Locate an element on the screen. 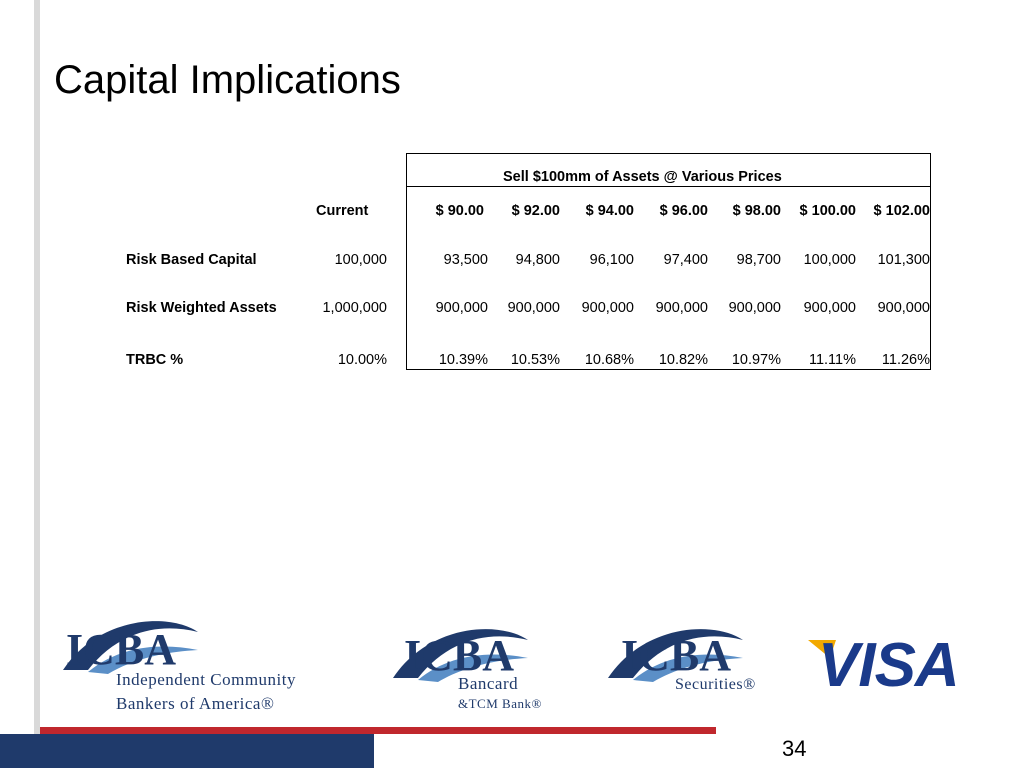 Image resolution: width=1024 pixels, height=768 pixels. visa-logo: VISA is located at coordinates (893, 667).